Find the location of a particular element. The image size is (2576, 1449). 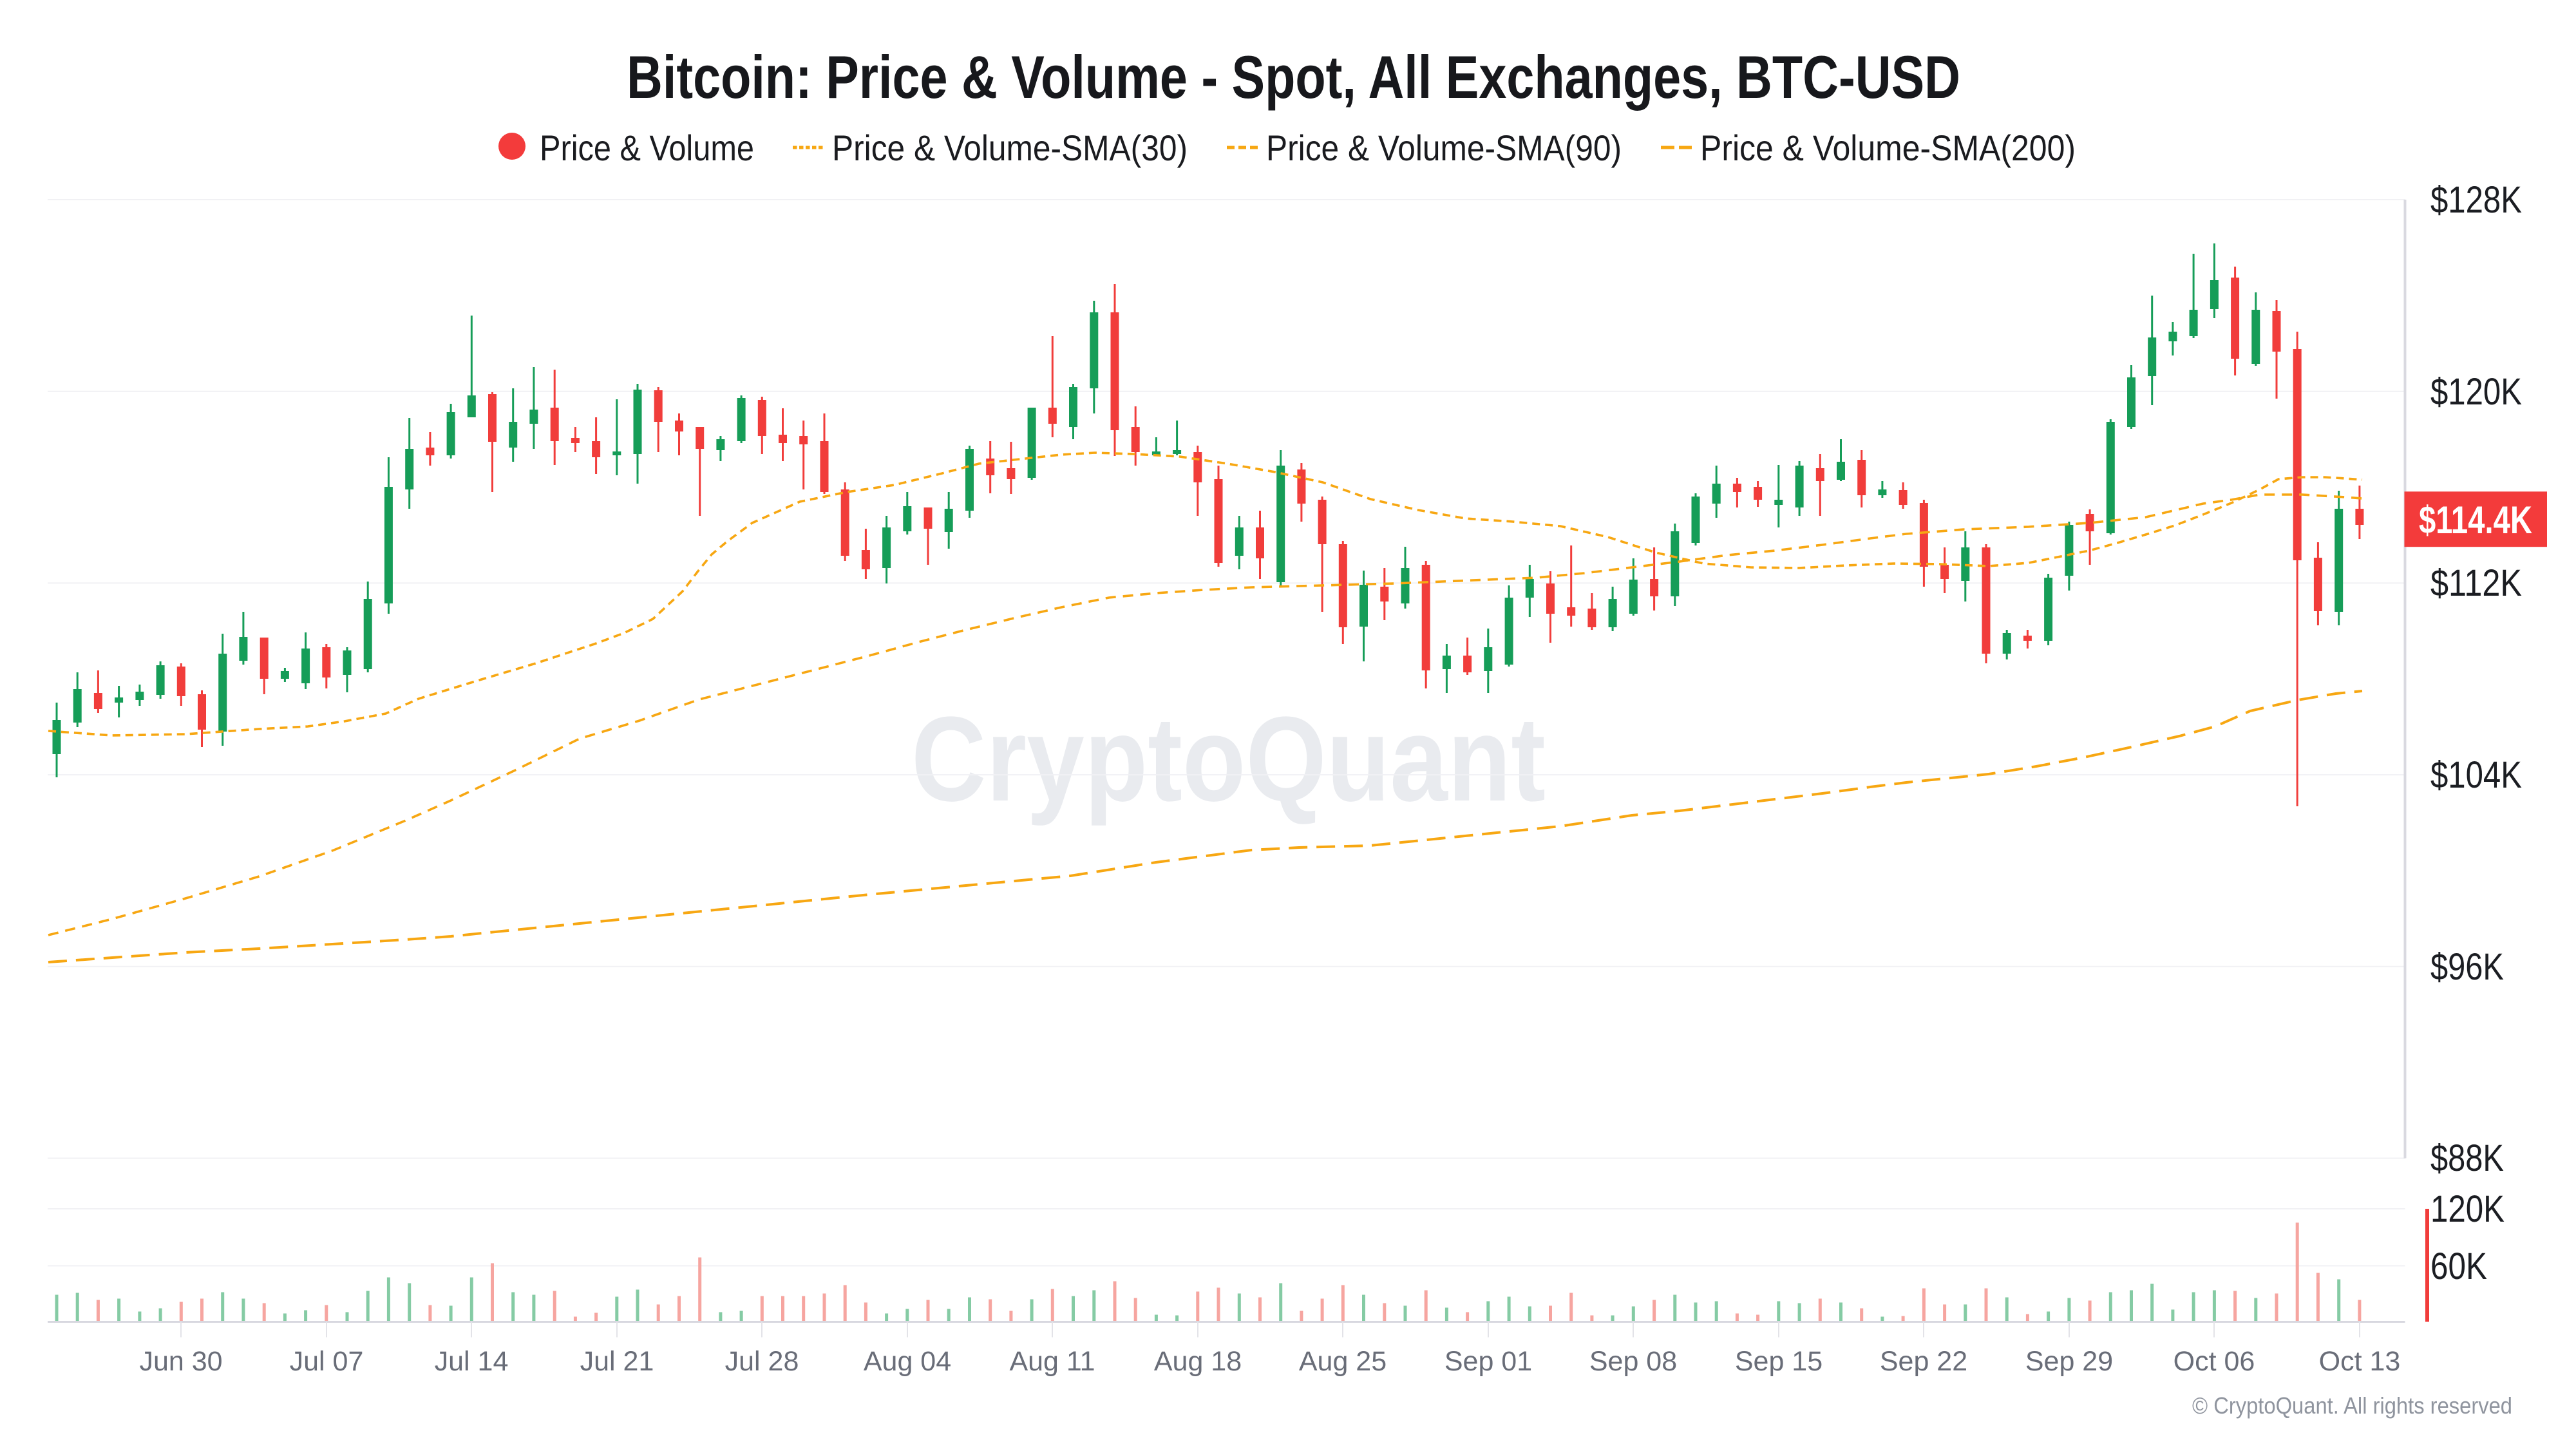

svg-text: Sep 08 is located at coordinates (1633, 1362).